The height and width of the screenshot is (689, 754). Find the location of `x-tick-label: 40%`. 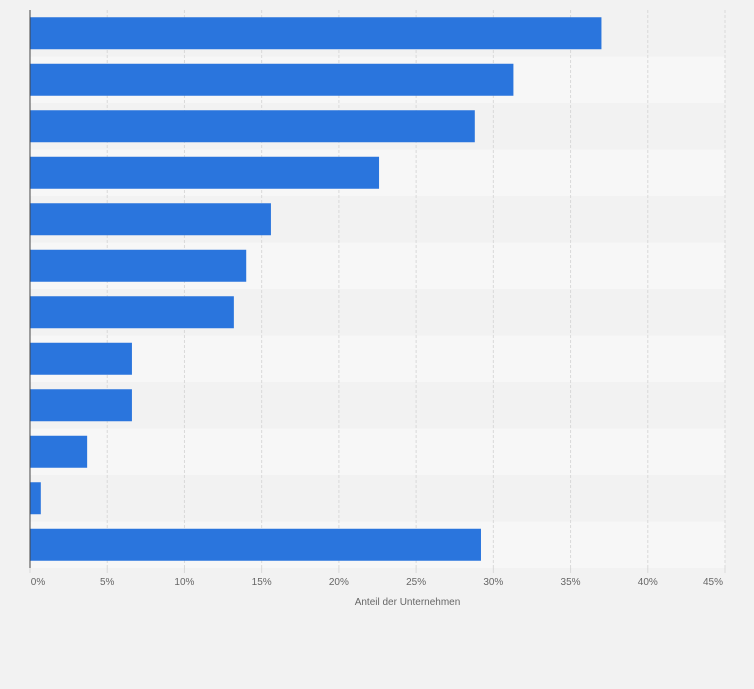

x-tick-label: 40% is located at coordinates (648, 582).